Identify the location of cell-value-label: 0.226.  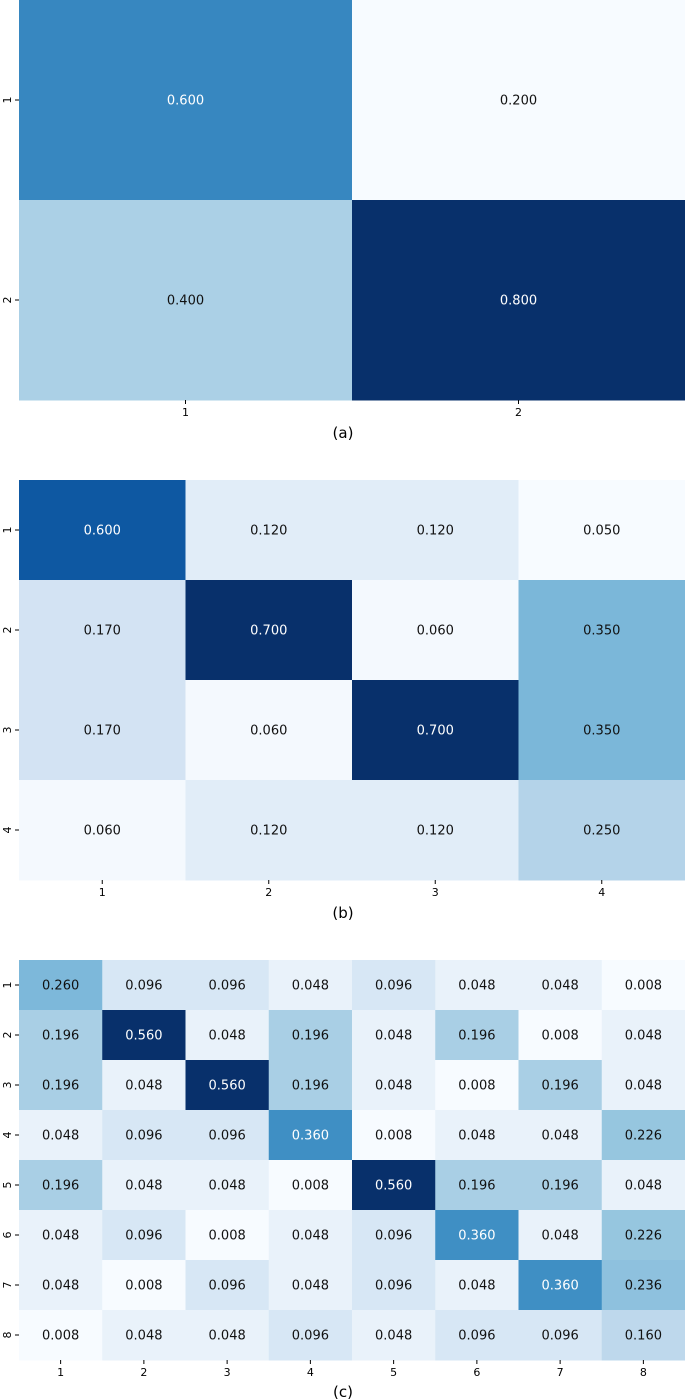
(643, 1136).